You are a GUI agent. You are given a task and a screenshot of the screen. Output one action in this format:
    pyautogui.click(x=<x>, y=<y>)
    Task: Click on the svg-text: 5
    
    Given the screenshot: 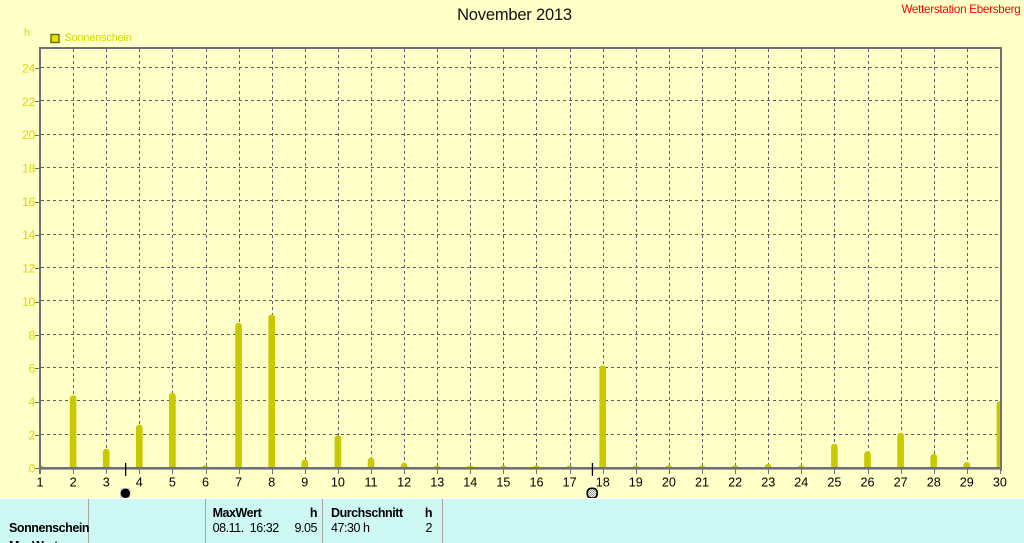 What is the action you would take?
    pyautogui.click(x=172, y=483)
    